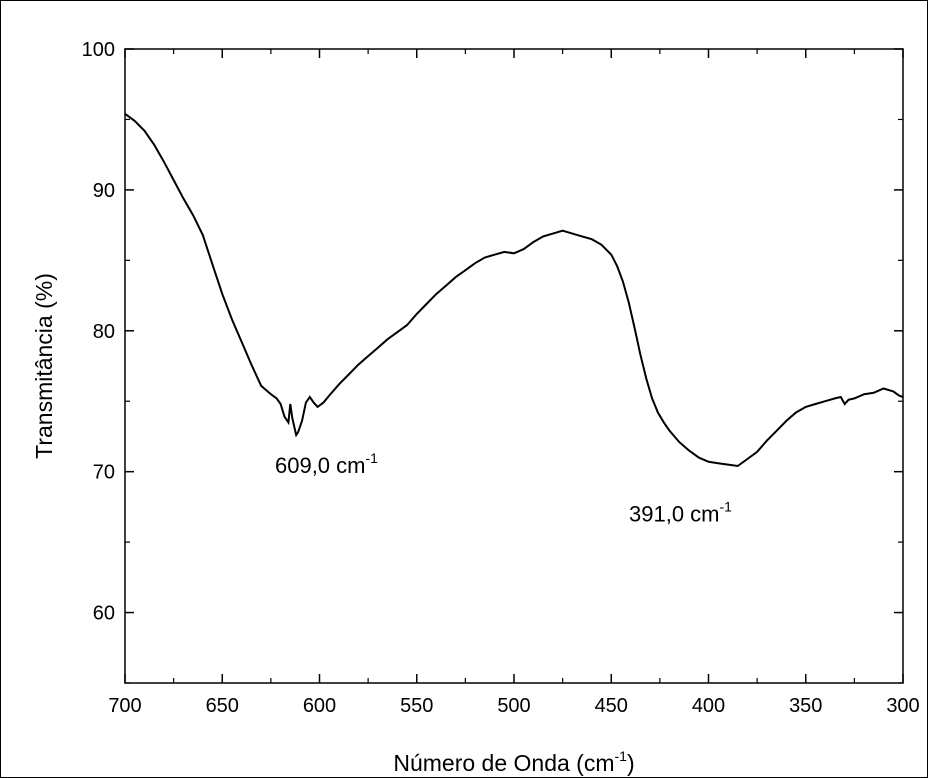 The width and height of the screenshot is (928, 778). Describe the element at coordinates (631, 763) in the screenshot. I see `x-axis-title-end: )` at that location.